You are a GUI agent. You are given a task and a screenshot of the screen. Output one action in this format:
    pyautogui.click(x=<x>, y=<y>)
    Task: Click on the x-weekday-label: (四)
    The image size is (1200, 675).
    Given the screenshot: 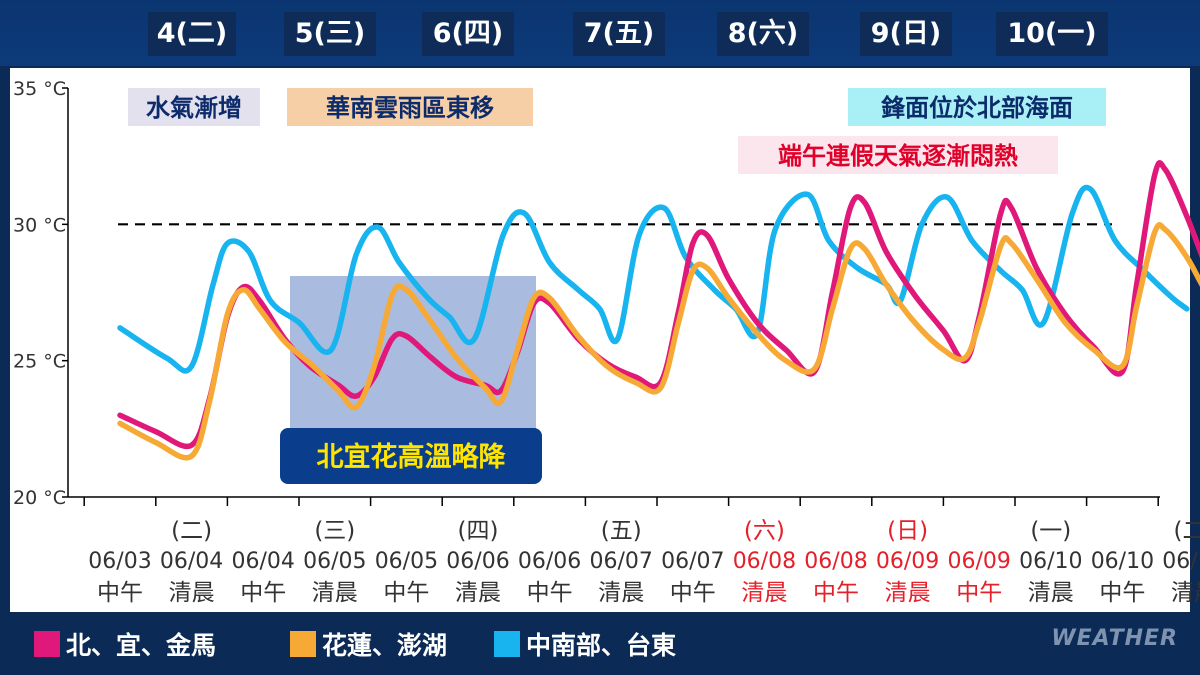 What is the action you would take?
    pyautogui.click(x=478, y=531)
    